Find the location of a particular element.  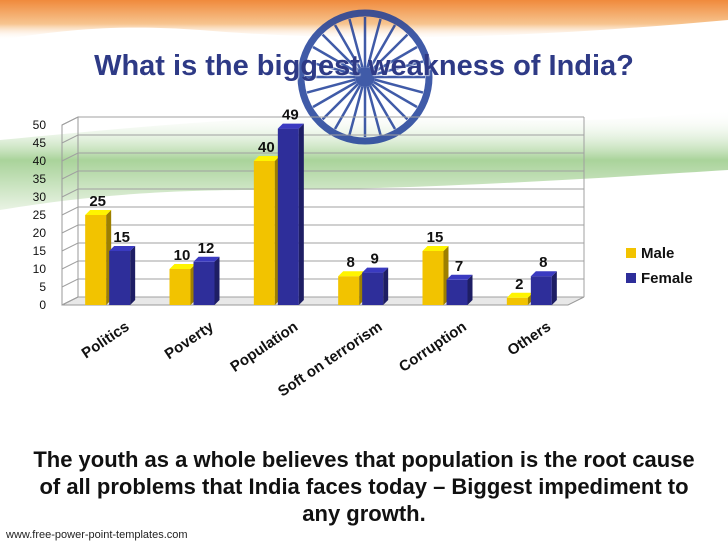

data-label: 12 is located at coordinates (206, 248).